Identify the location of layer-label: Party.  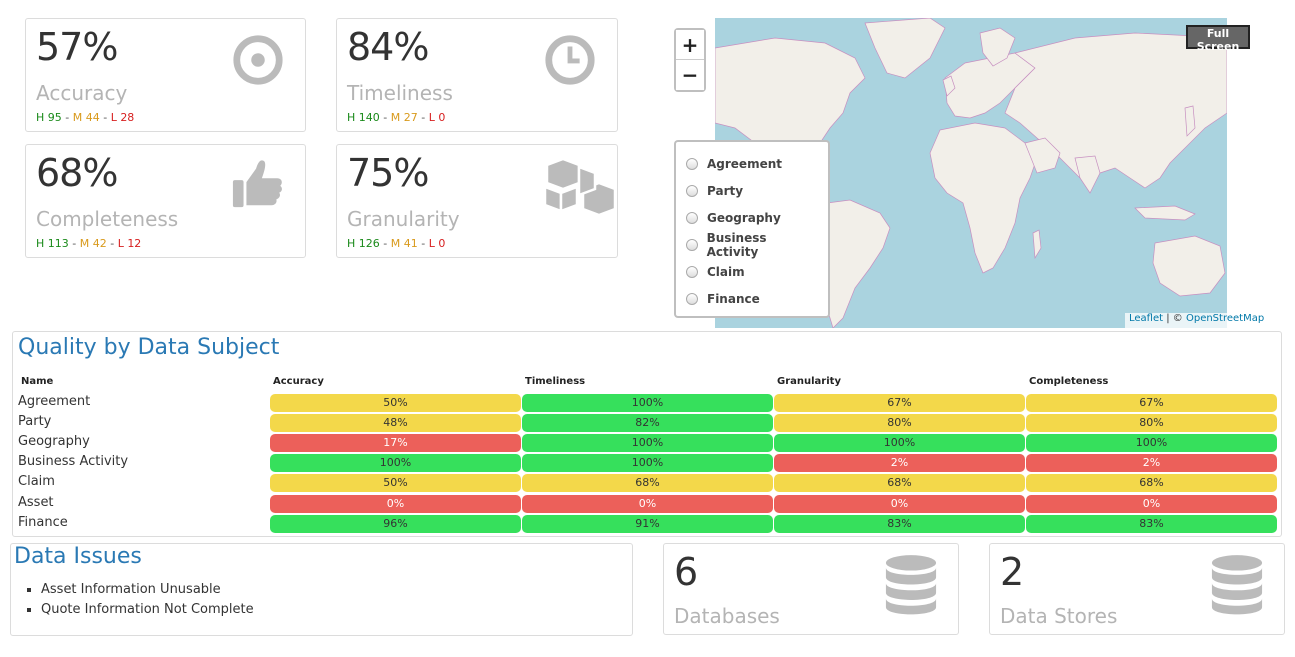
(725, 190).